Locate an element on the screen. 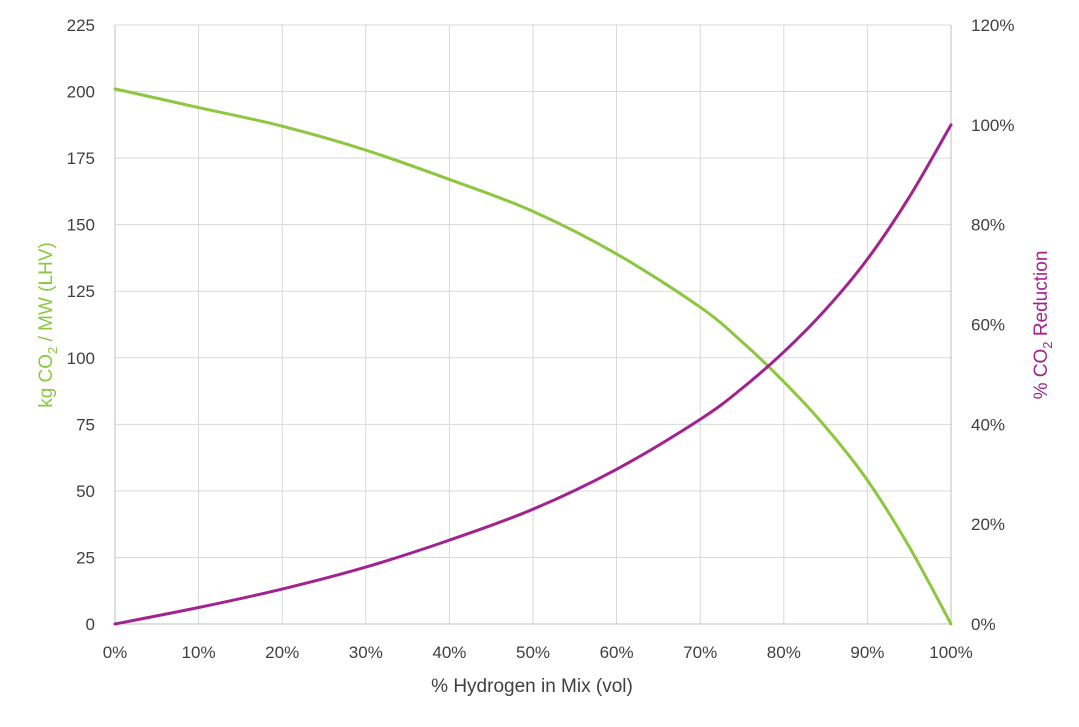  x-tick-label: 0% is located at coordinates (115, 652).